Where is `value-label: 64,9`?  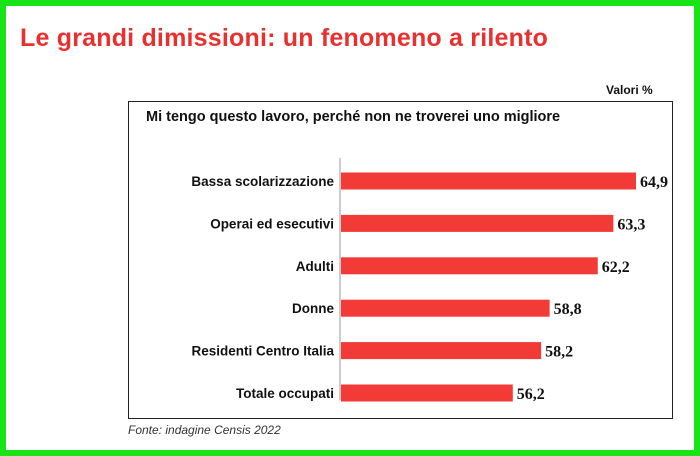
value-label: 64,9 is located at coordinates (654, 182).